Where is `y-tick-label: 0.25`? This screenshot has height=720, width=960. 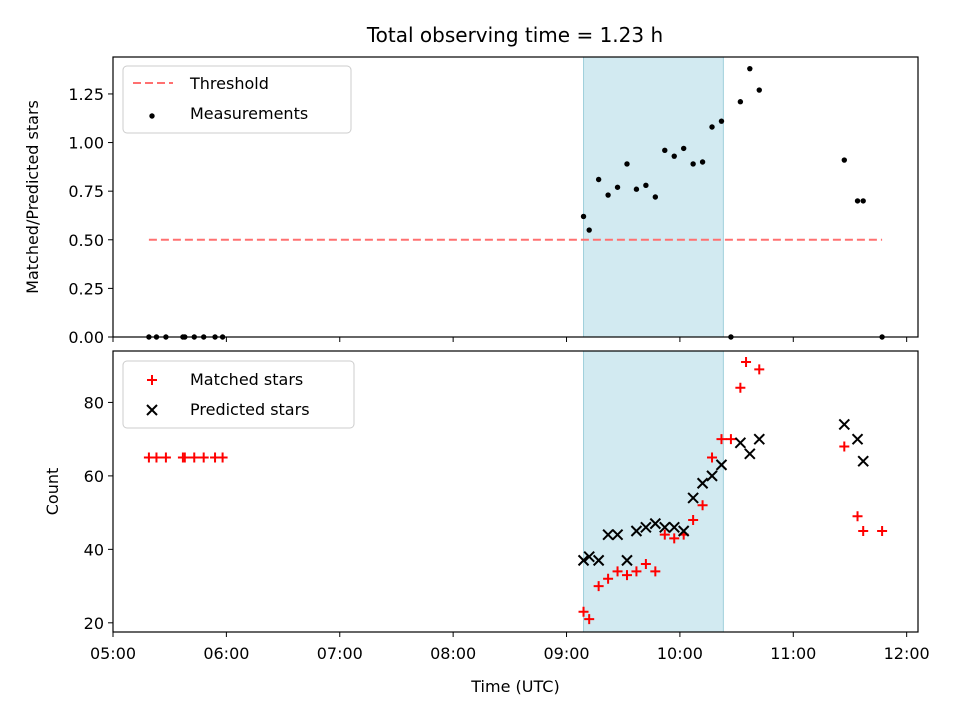 y-tick-label: 0.25 is located at coordinates (86, 288).